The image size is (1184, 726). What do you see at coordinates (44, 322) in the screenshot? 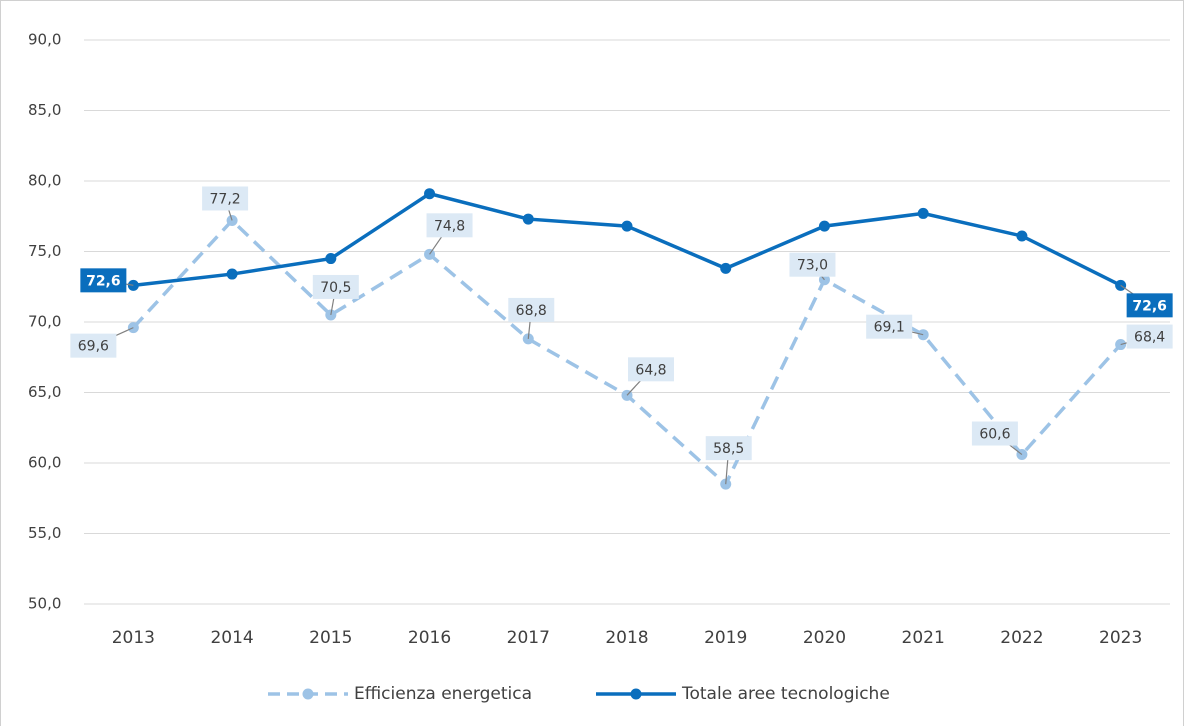
I see `y-tick-label: 70,0` at bounding box center [44, 322].